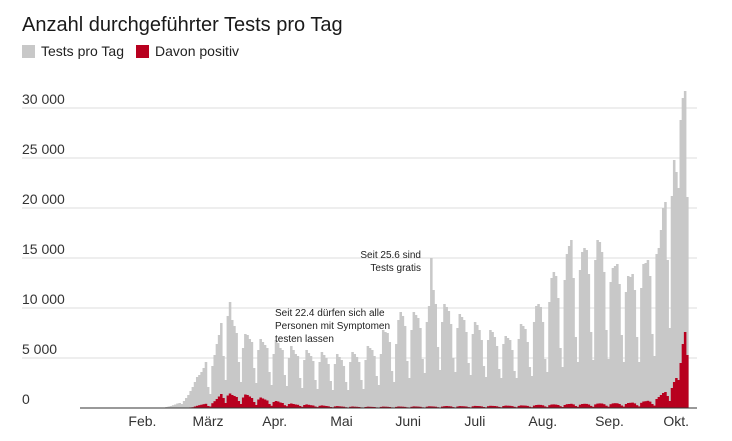  I want to click on y-tick-labels: 0 5 000 10 000 15 000 20 000 25 000 30 000, so click(43, 249).